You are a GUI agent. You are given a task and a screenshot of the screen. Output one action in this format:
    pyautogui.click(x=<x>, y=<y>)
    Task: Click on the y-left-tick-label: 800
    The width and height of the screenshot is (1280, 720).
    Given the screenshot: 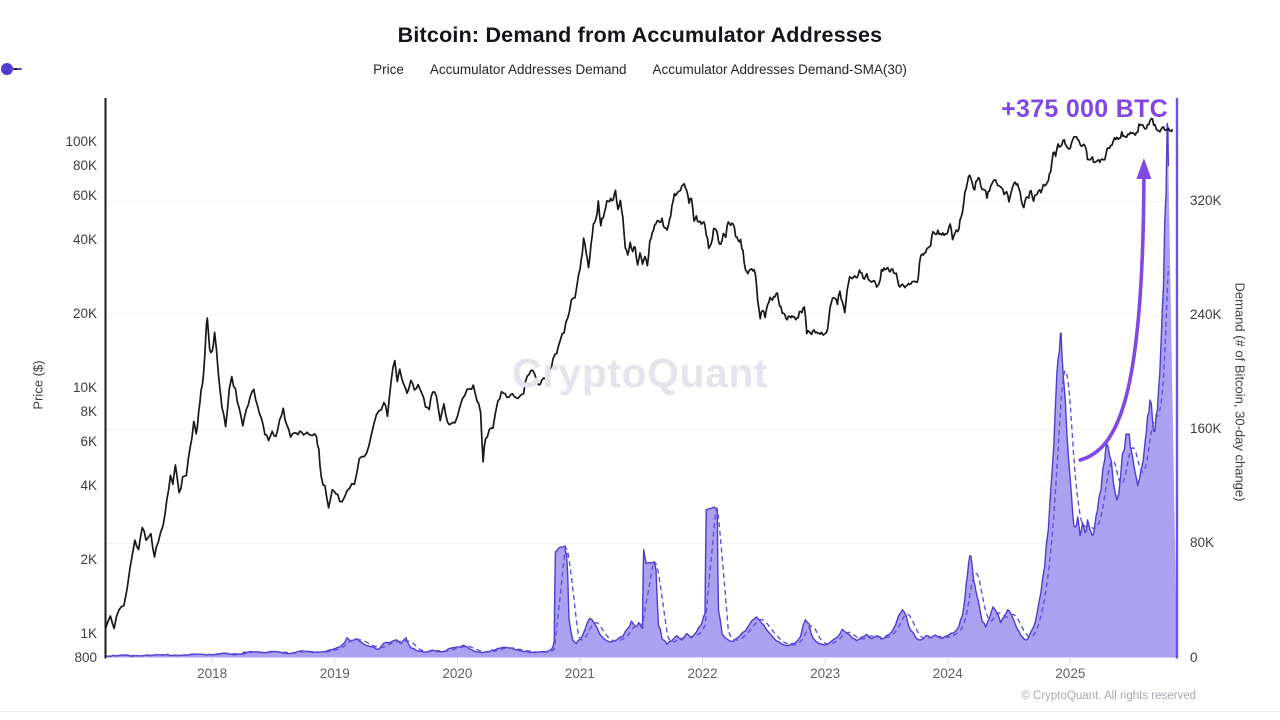 What is the action you would take?
    pyautogui.click(x=85, y=657)
    